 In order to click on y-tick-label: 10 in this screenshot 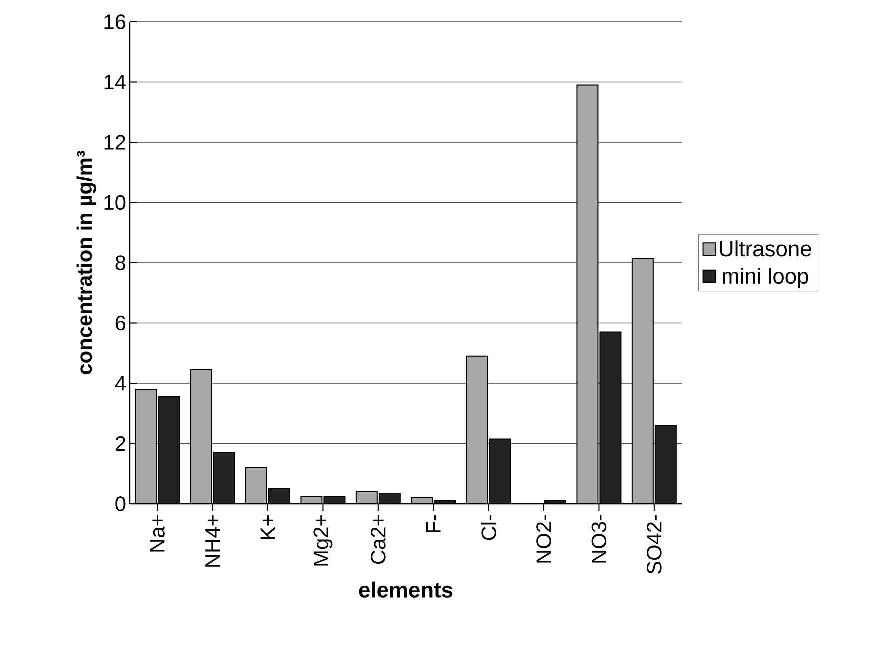, I will do `click(115, 202)`.